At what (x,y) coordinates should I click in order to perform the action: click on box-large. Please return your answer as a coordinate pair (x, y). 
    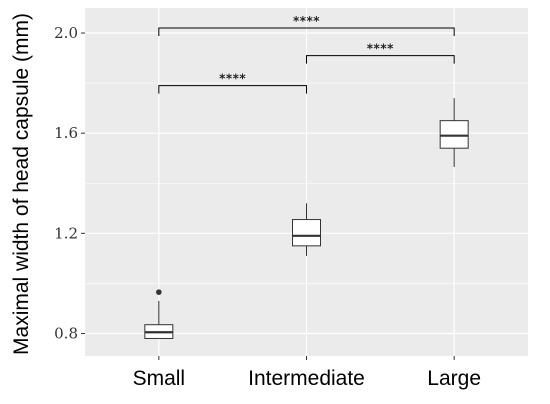
    Looking at the image, I should click on (454, 132).